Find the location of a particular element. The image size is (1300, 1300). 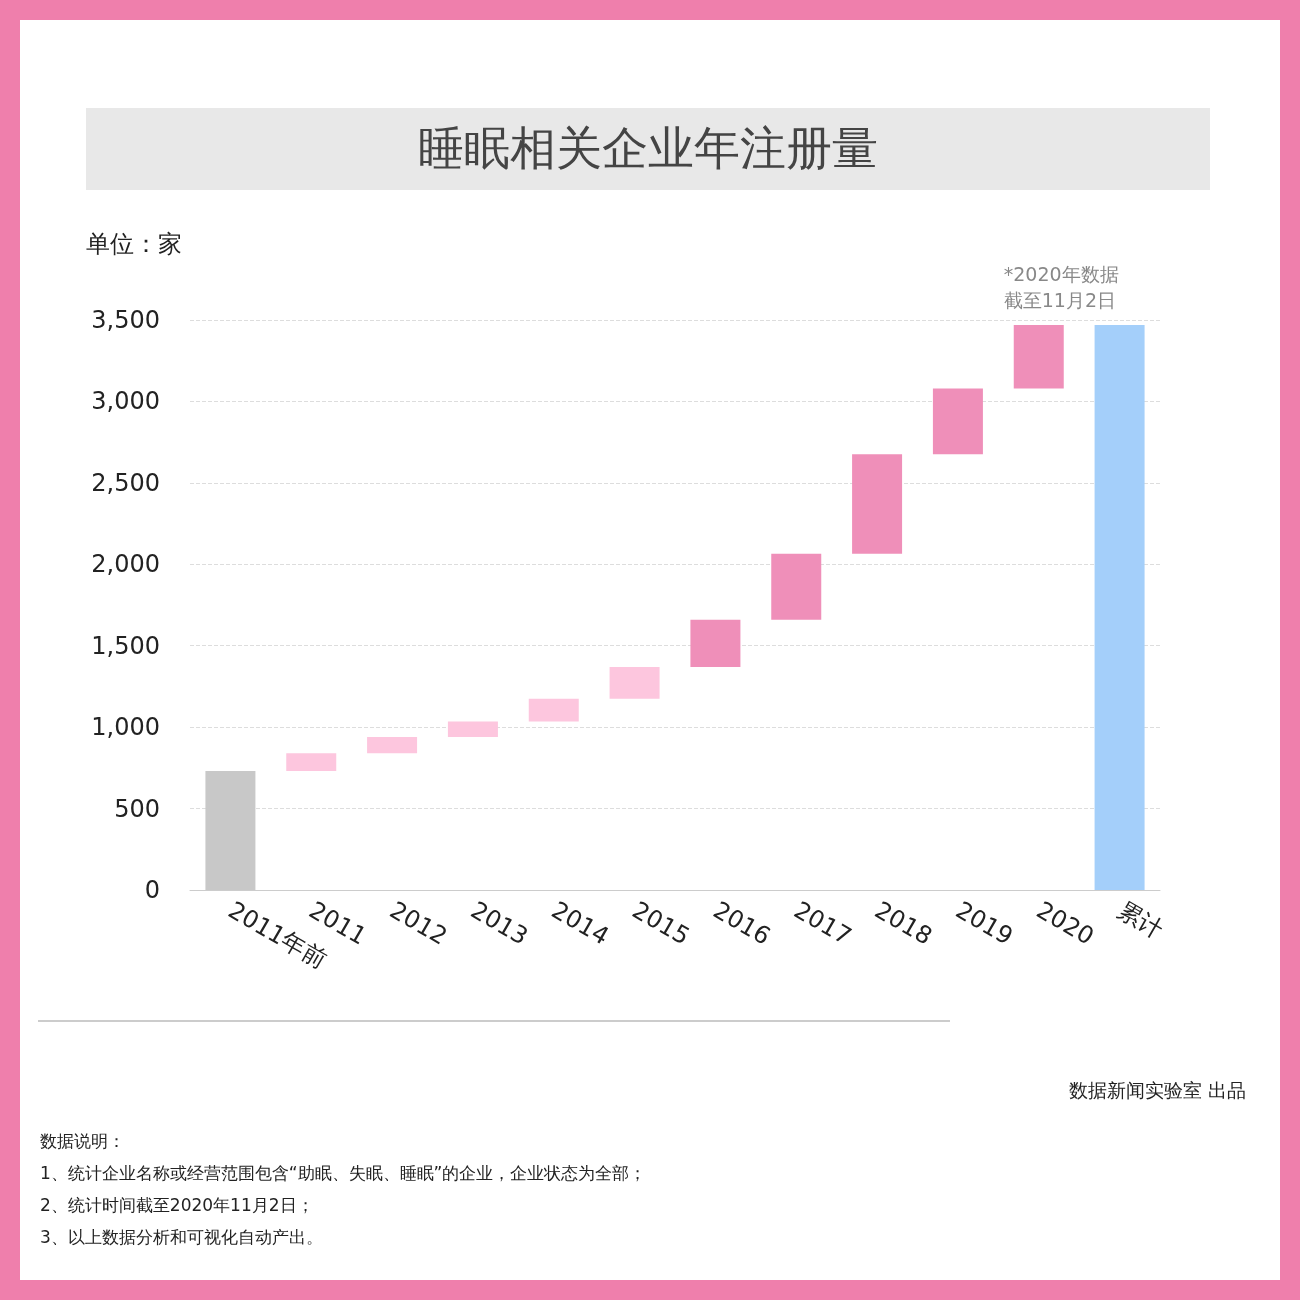

chart-title: 睡眠相关企业年注册量 is located at coordinates (648, 149).